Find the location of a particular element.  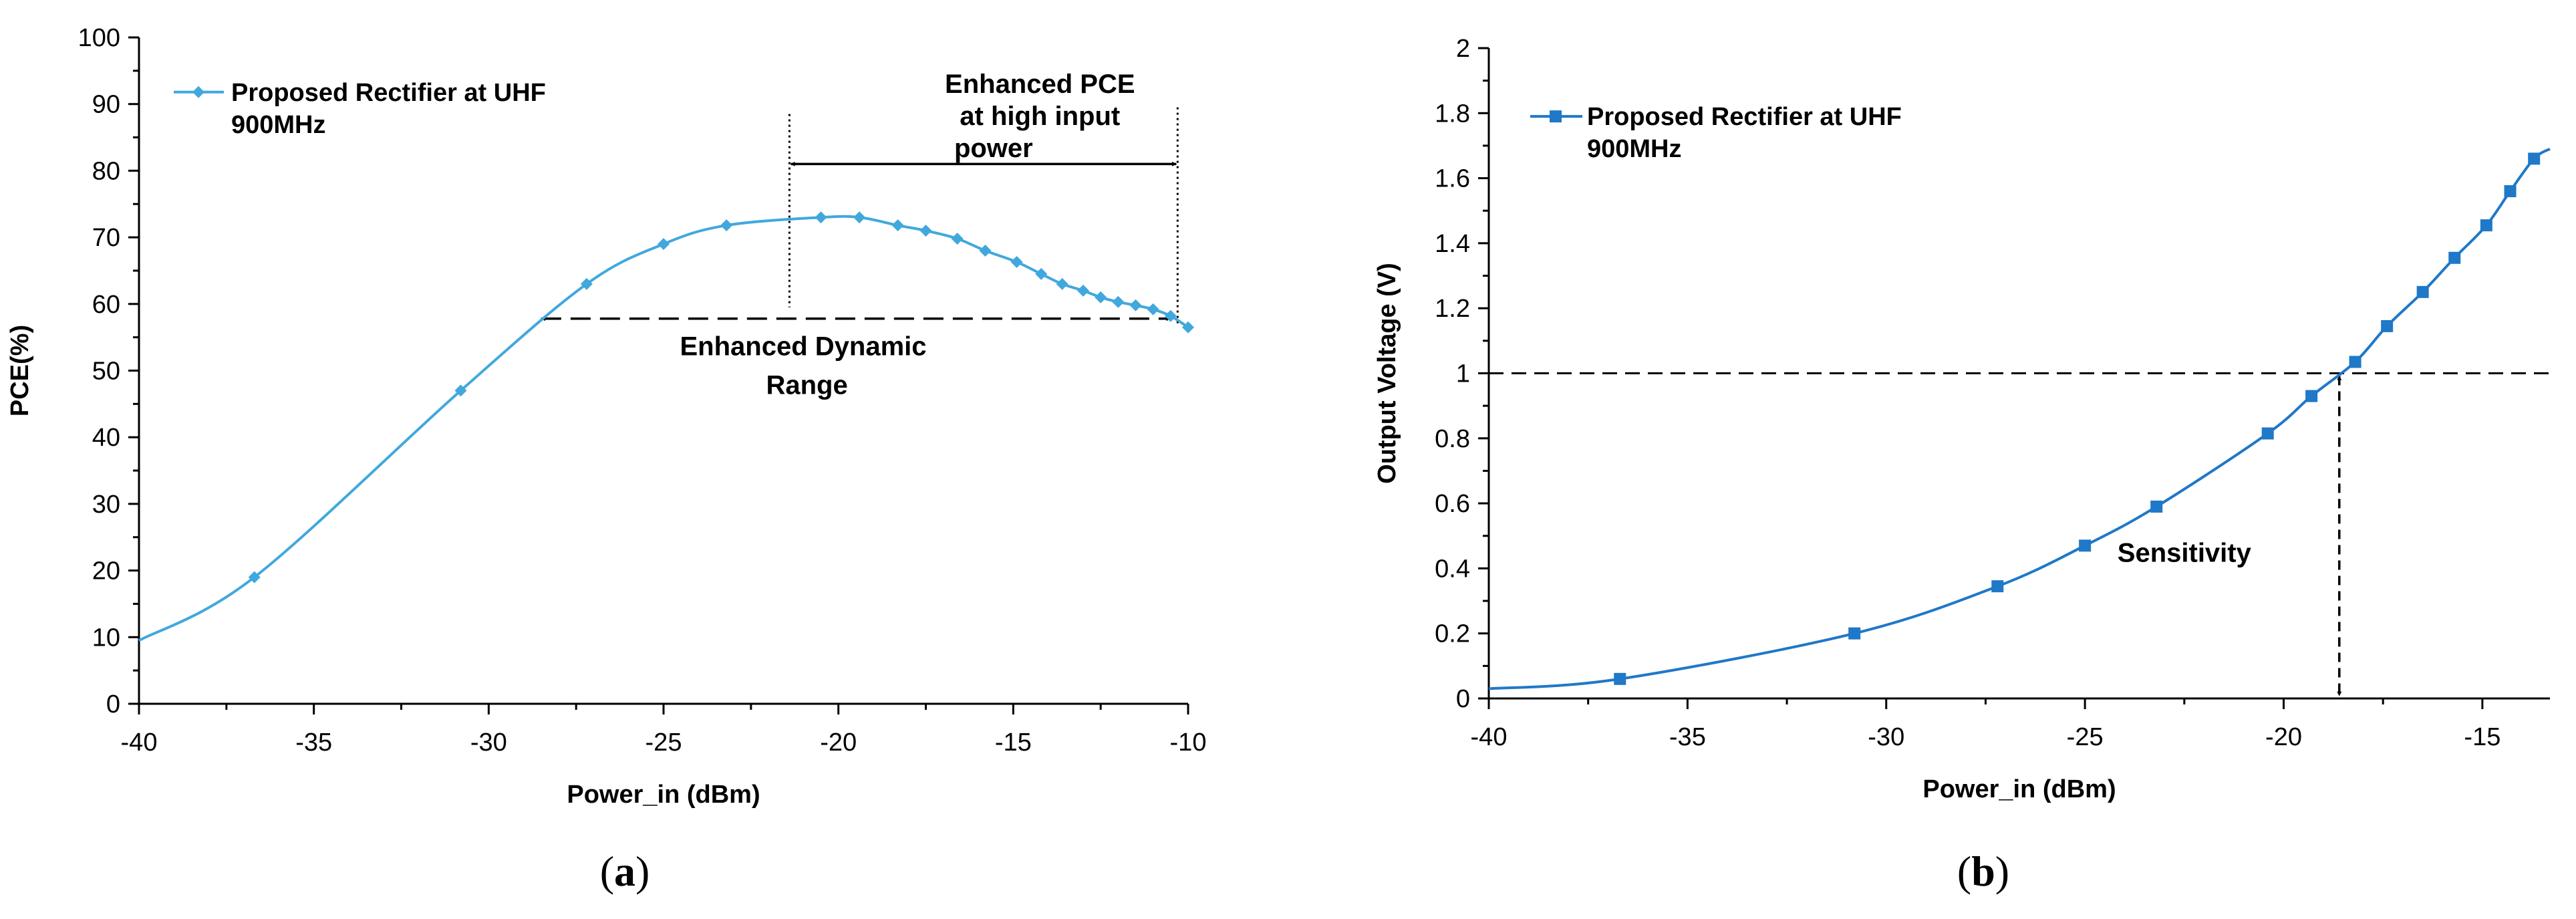

pce-legend: Proposed Rectifier at UHF 900MHz is located at coordinates (363, 109).